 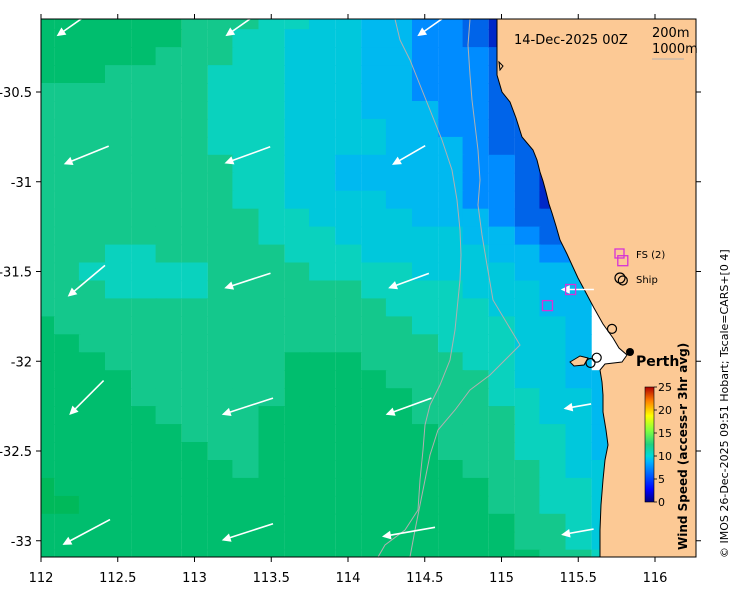 What do you see at coordinates (348, 578) in the screenshot?
I see `x-tick-label: 114` at bounding box center [348, 578].